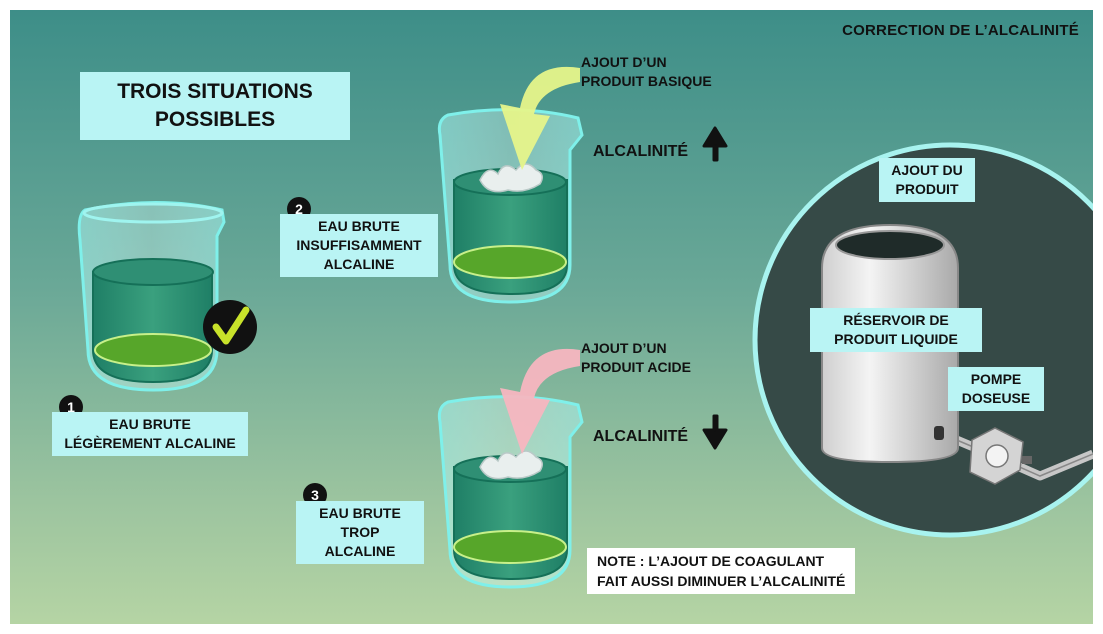 Image resolution: width=1103 pixels, height=634 pixels. I want to click on note-line-1: NOTE : L’AJOUT DE COAGULANT, so click(711, 561).